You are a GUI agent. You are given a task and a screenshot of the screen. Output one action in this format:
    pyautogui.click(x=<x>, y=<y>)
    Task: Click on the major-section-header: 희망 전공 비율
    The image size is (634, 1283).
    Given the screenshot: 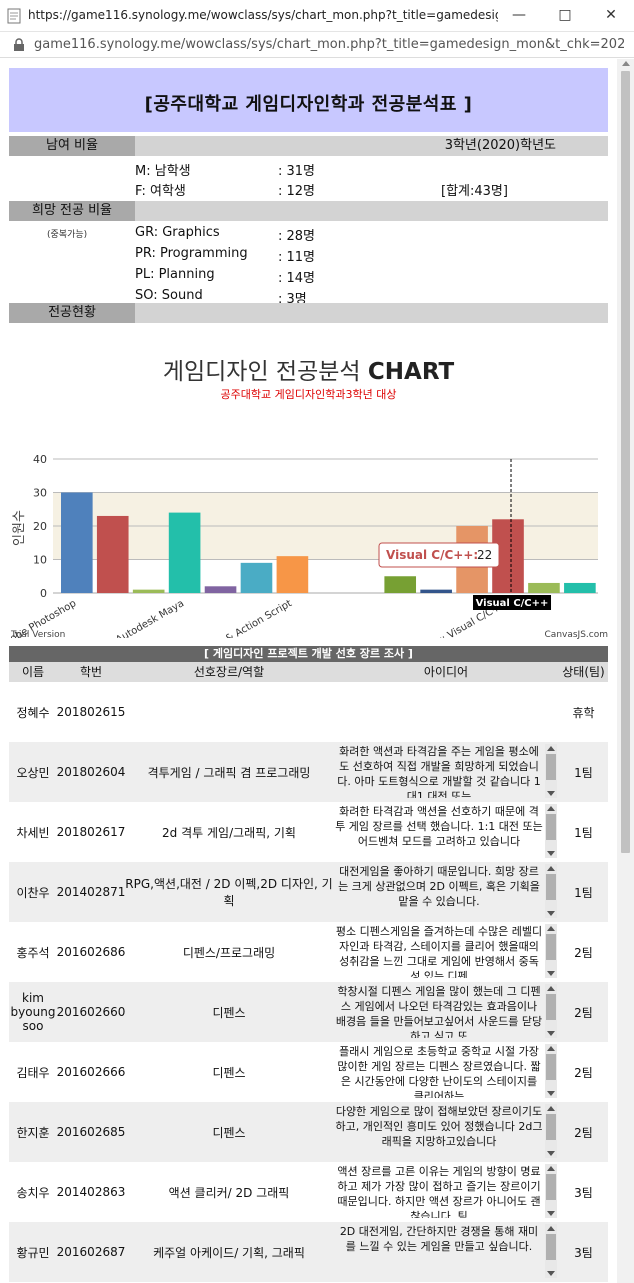 What is the action you would take?
    pyautogui.click(x=308, y=211)
    